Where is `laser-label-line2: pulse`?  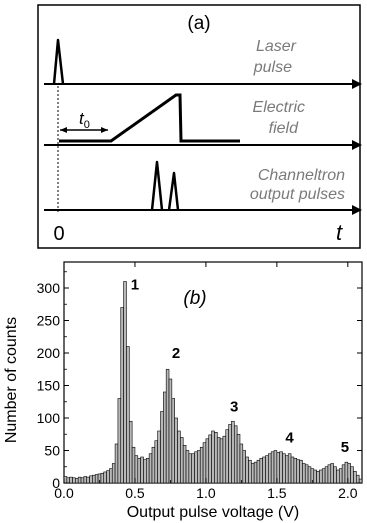
laser-label-line2: pulse is located at coordinates (272, 67).